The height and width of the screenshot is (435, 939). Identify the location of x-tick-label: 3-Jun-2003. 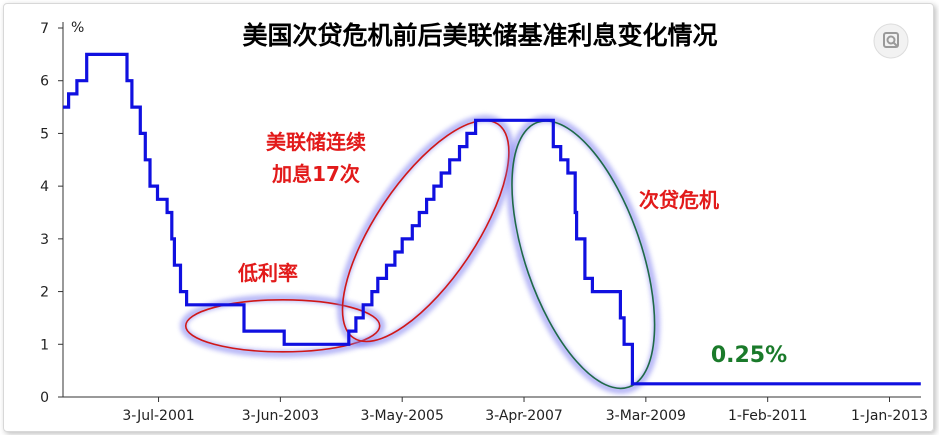
(280, 416).